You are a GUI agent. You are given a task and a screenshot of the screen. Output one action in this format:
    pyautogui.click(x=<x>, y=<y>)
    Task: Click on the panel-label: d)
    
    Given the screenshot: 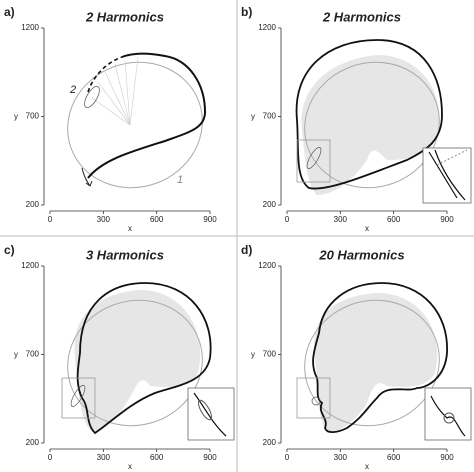 What is the action you would take?
    pyautogui.click(x=246, y=250)
    